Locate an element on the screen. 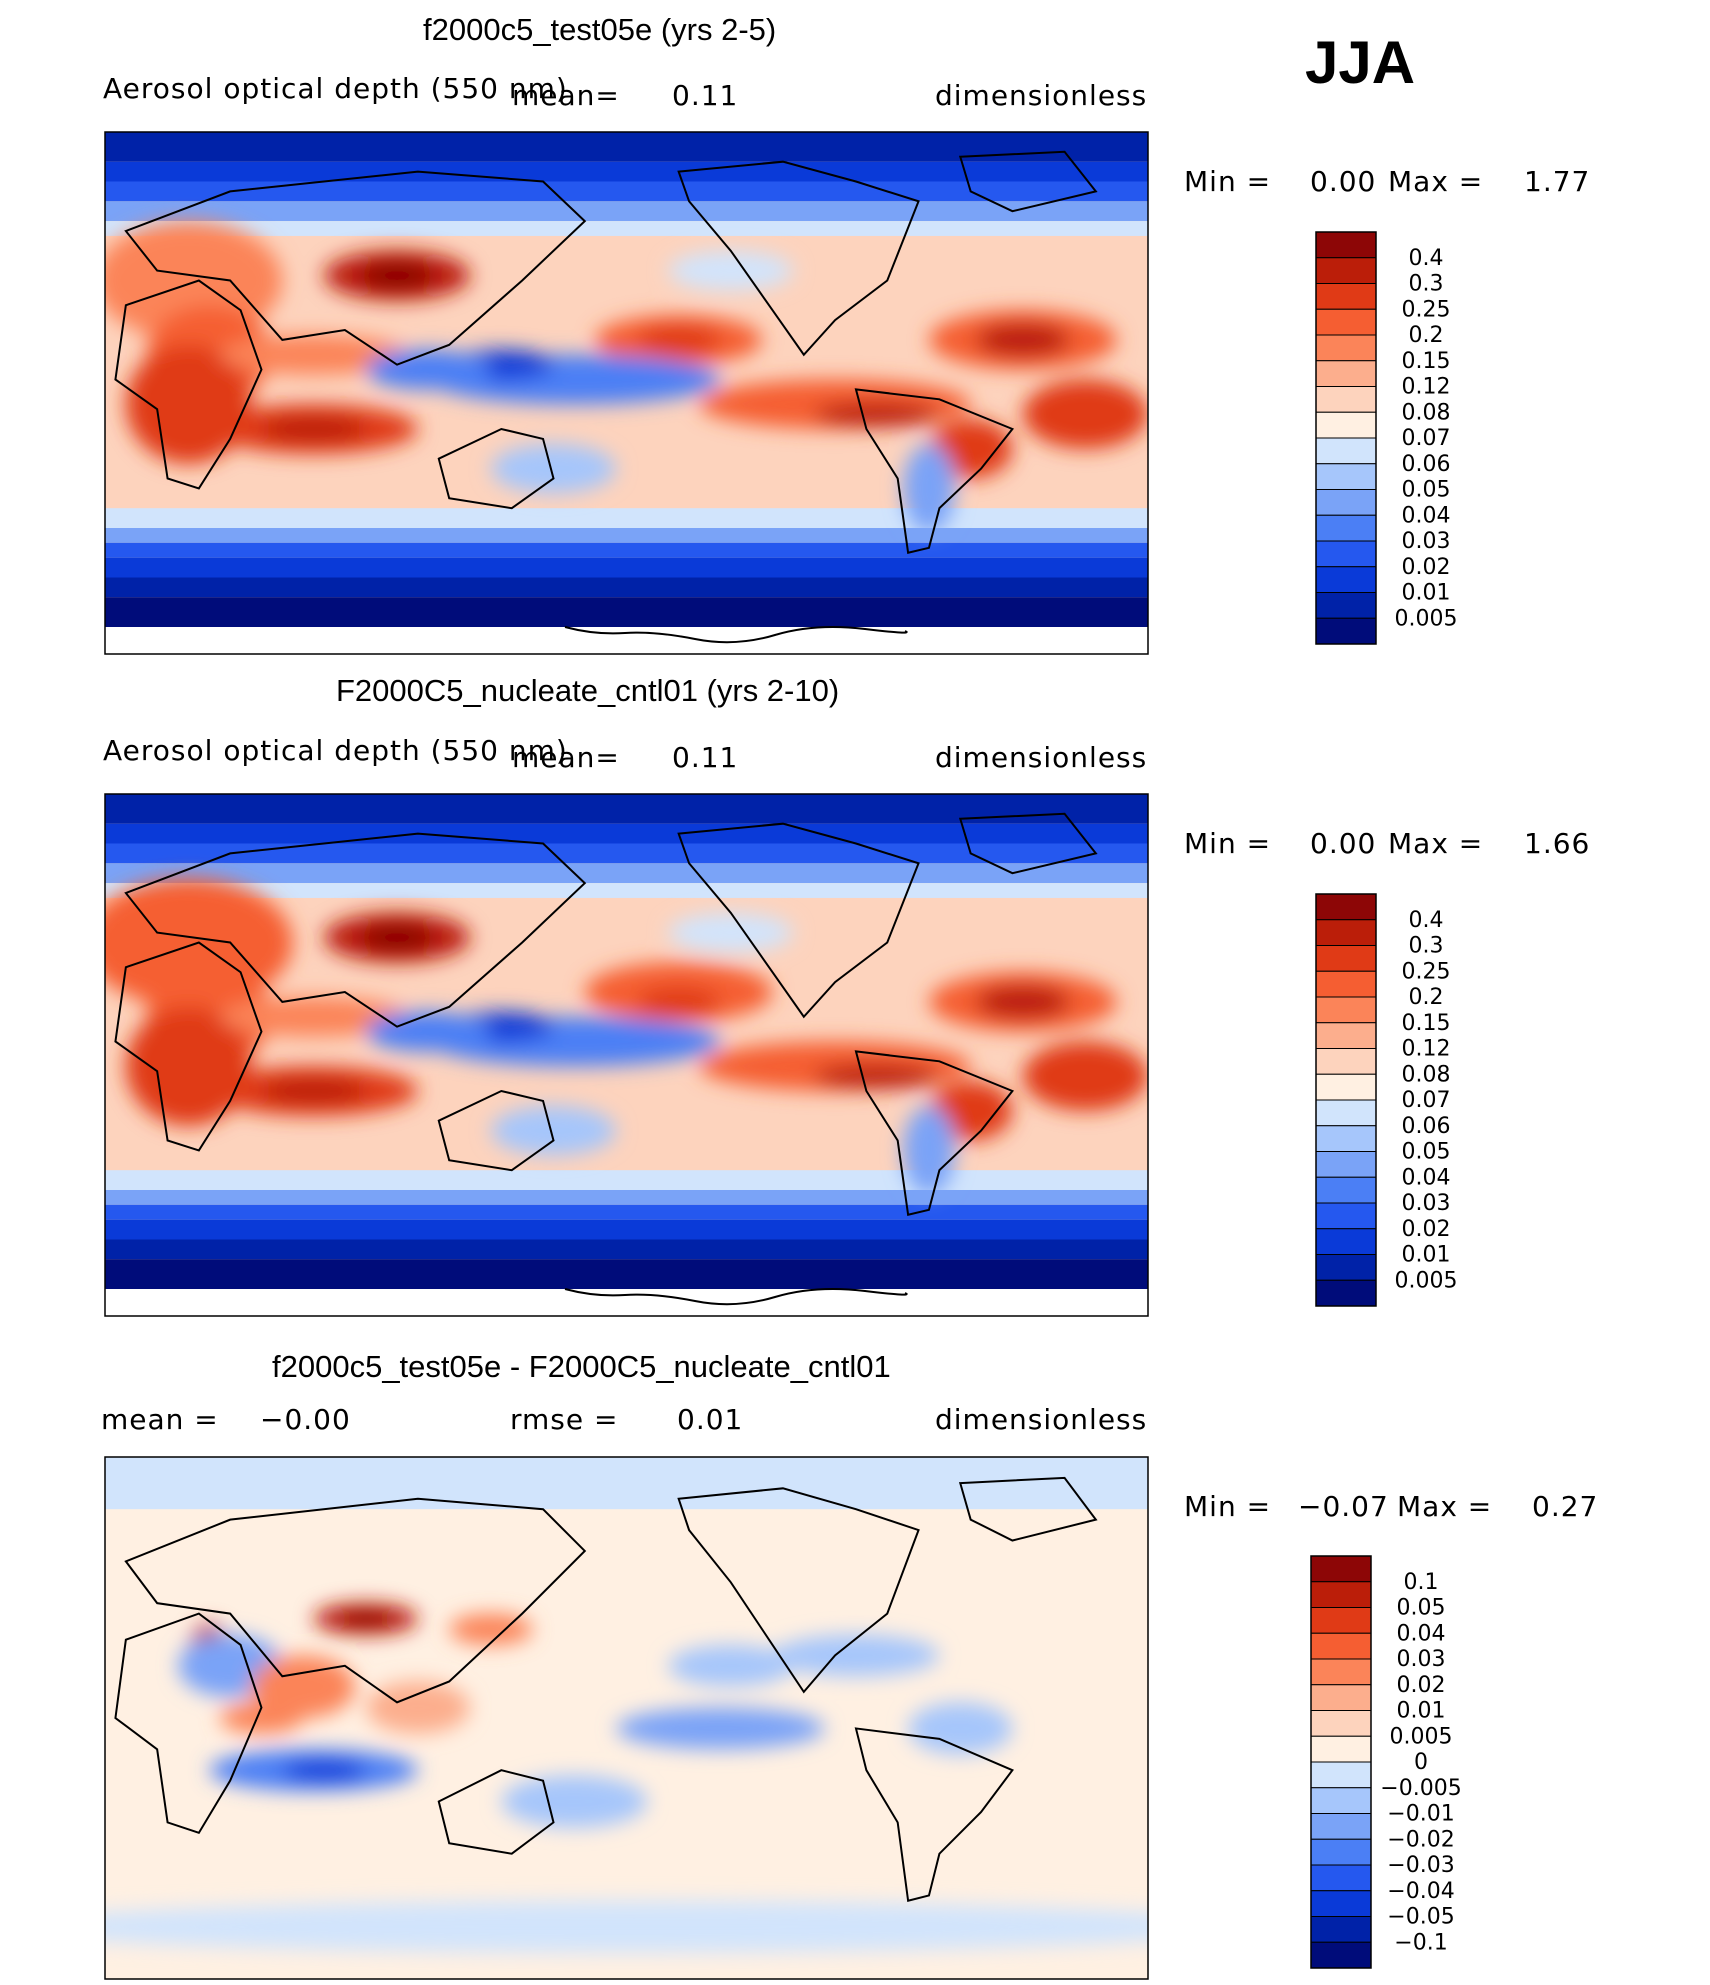  colorbar-tick-label: 0.05 is located at coordinates (1426, 1152).